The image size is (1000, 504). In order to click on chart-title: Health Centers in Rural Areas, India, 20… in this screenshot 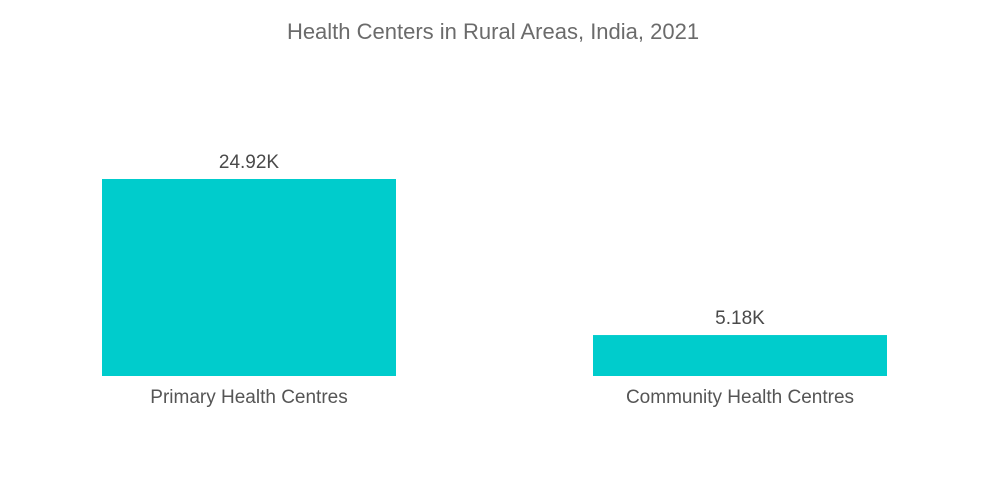, I will do `click(493, 31)`.